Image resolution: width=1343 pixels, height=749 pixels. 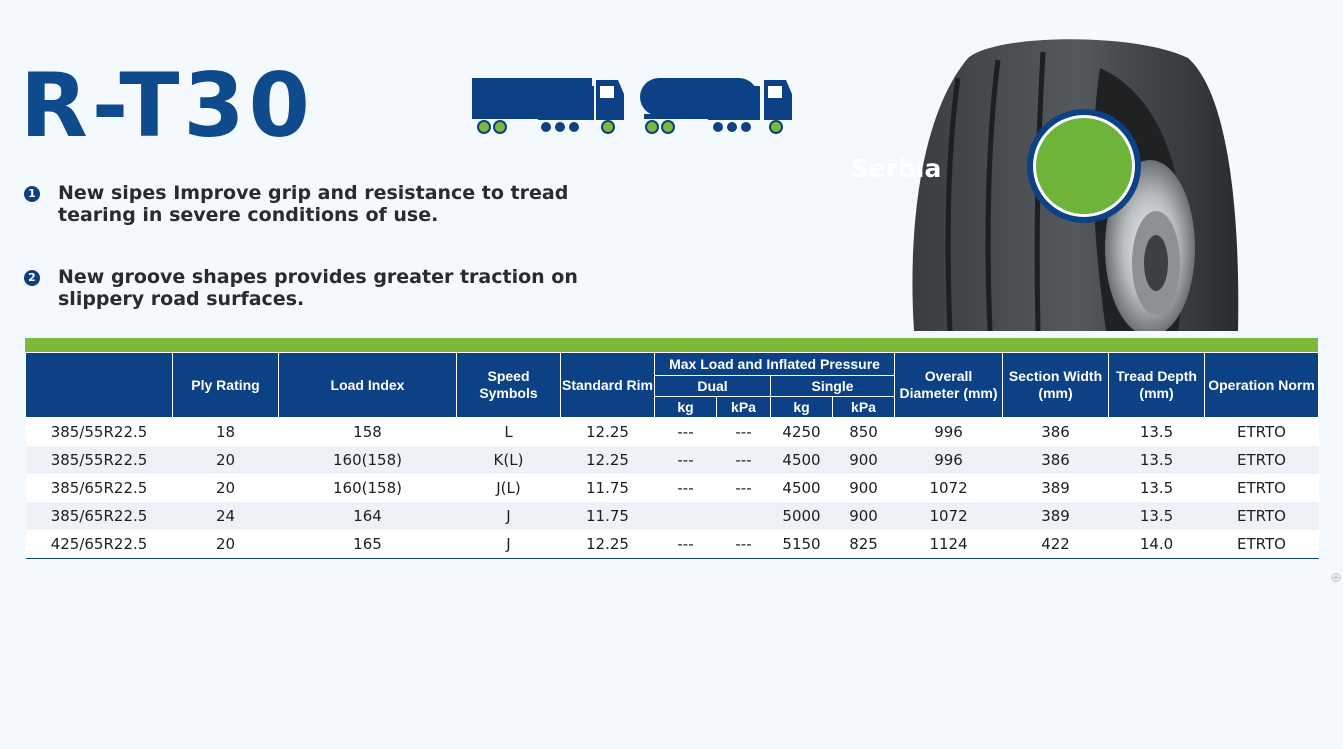 I want to click on accent-bar, so click(x=671, y=345).